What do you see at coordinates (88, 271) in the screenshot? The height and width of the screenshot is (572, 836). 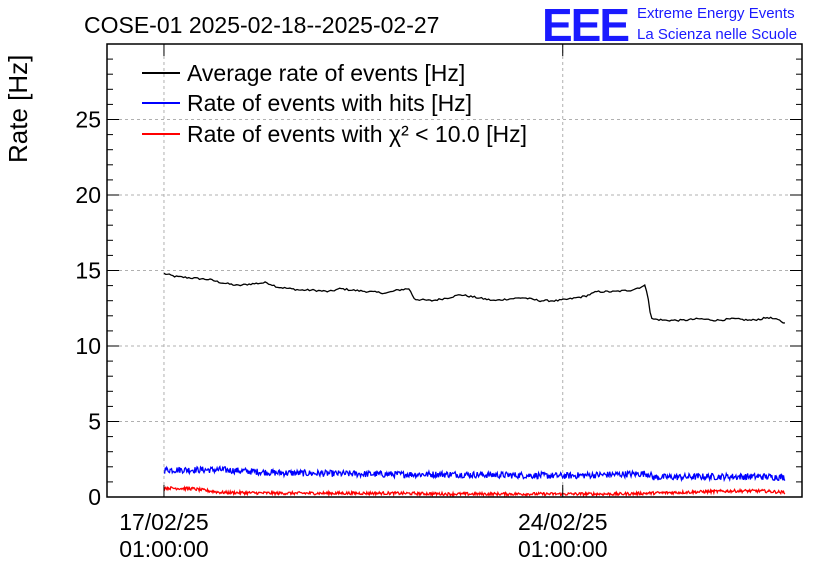 I see `y-tick-label: 15` at bounding box center [88, 271].